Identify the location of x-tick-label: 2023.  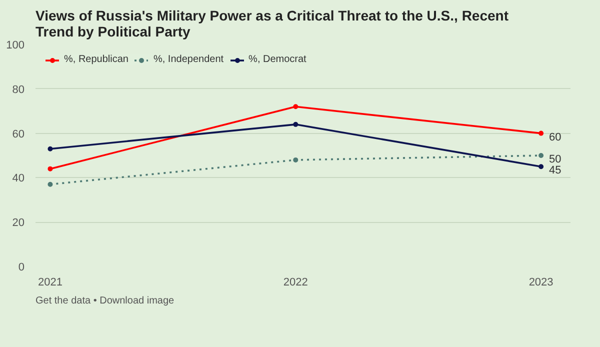
(541, 282).